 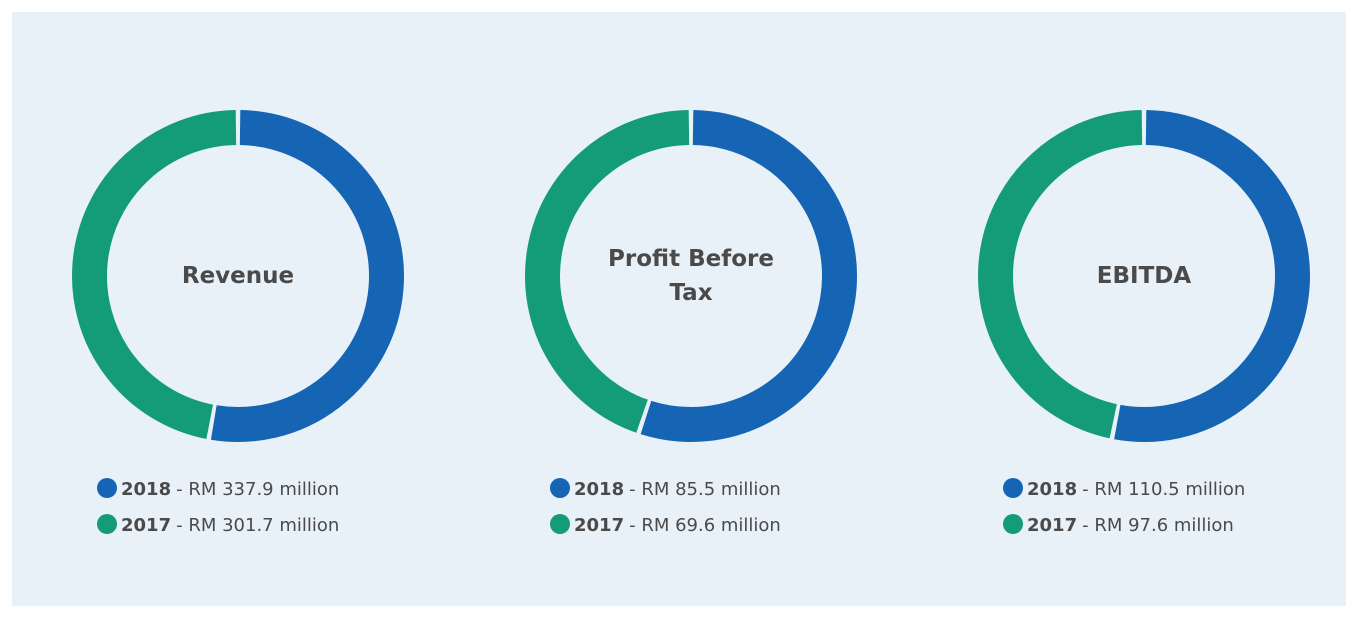 What do you see at coordinates (1158, 525) in the screenshot?
I see `legend-value: - RM 97.6 million` at bounding box center [1158, 525].